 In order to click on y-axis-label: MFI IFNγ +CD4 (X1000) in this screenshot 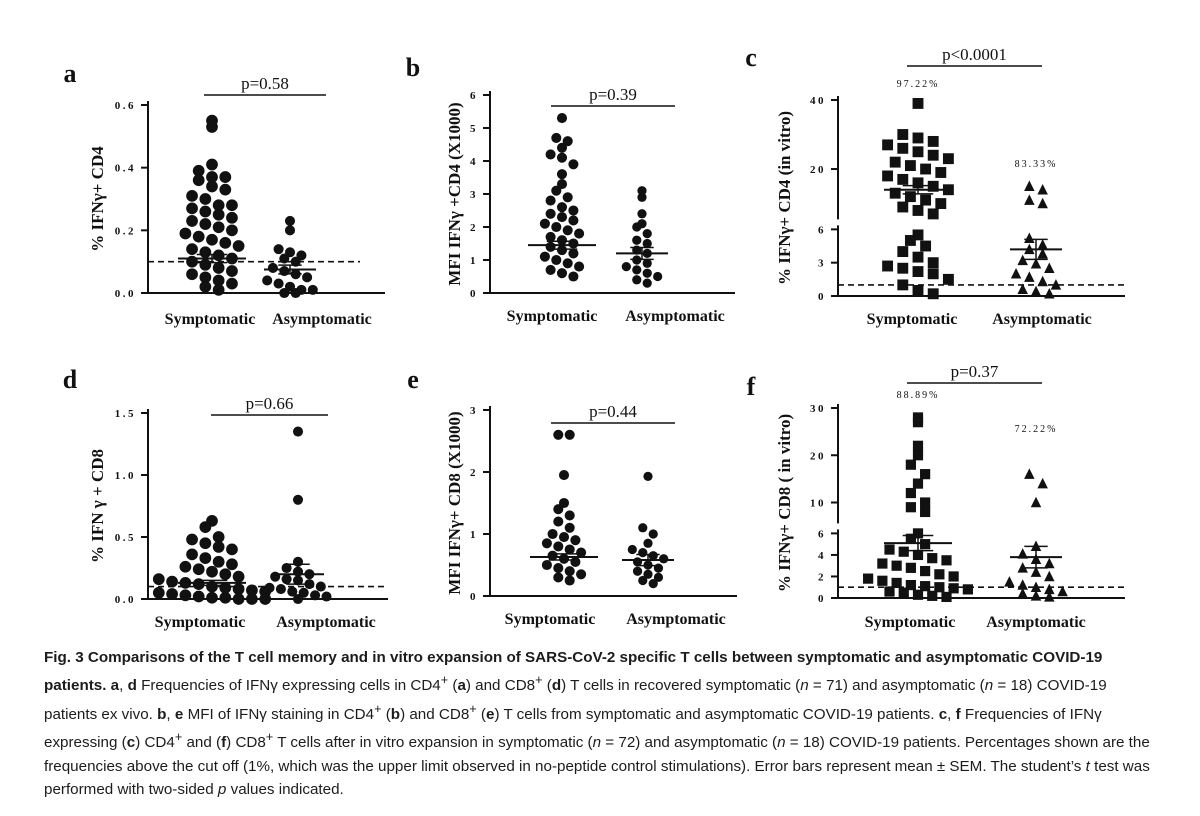, I will do `click(454, 193)`.